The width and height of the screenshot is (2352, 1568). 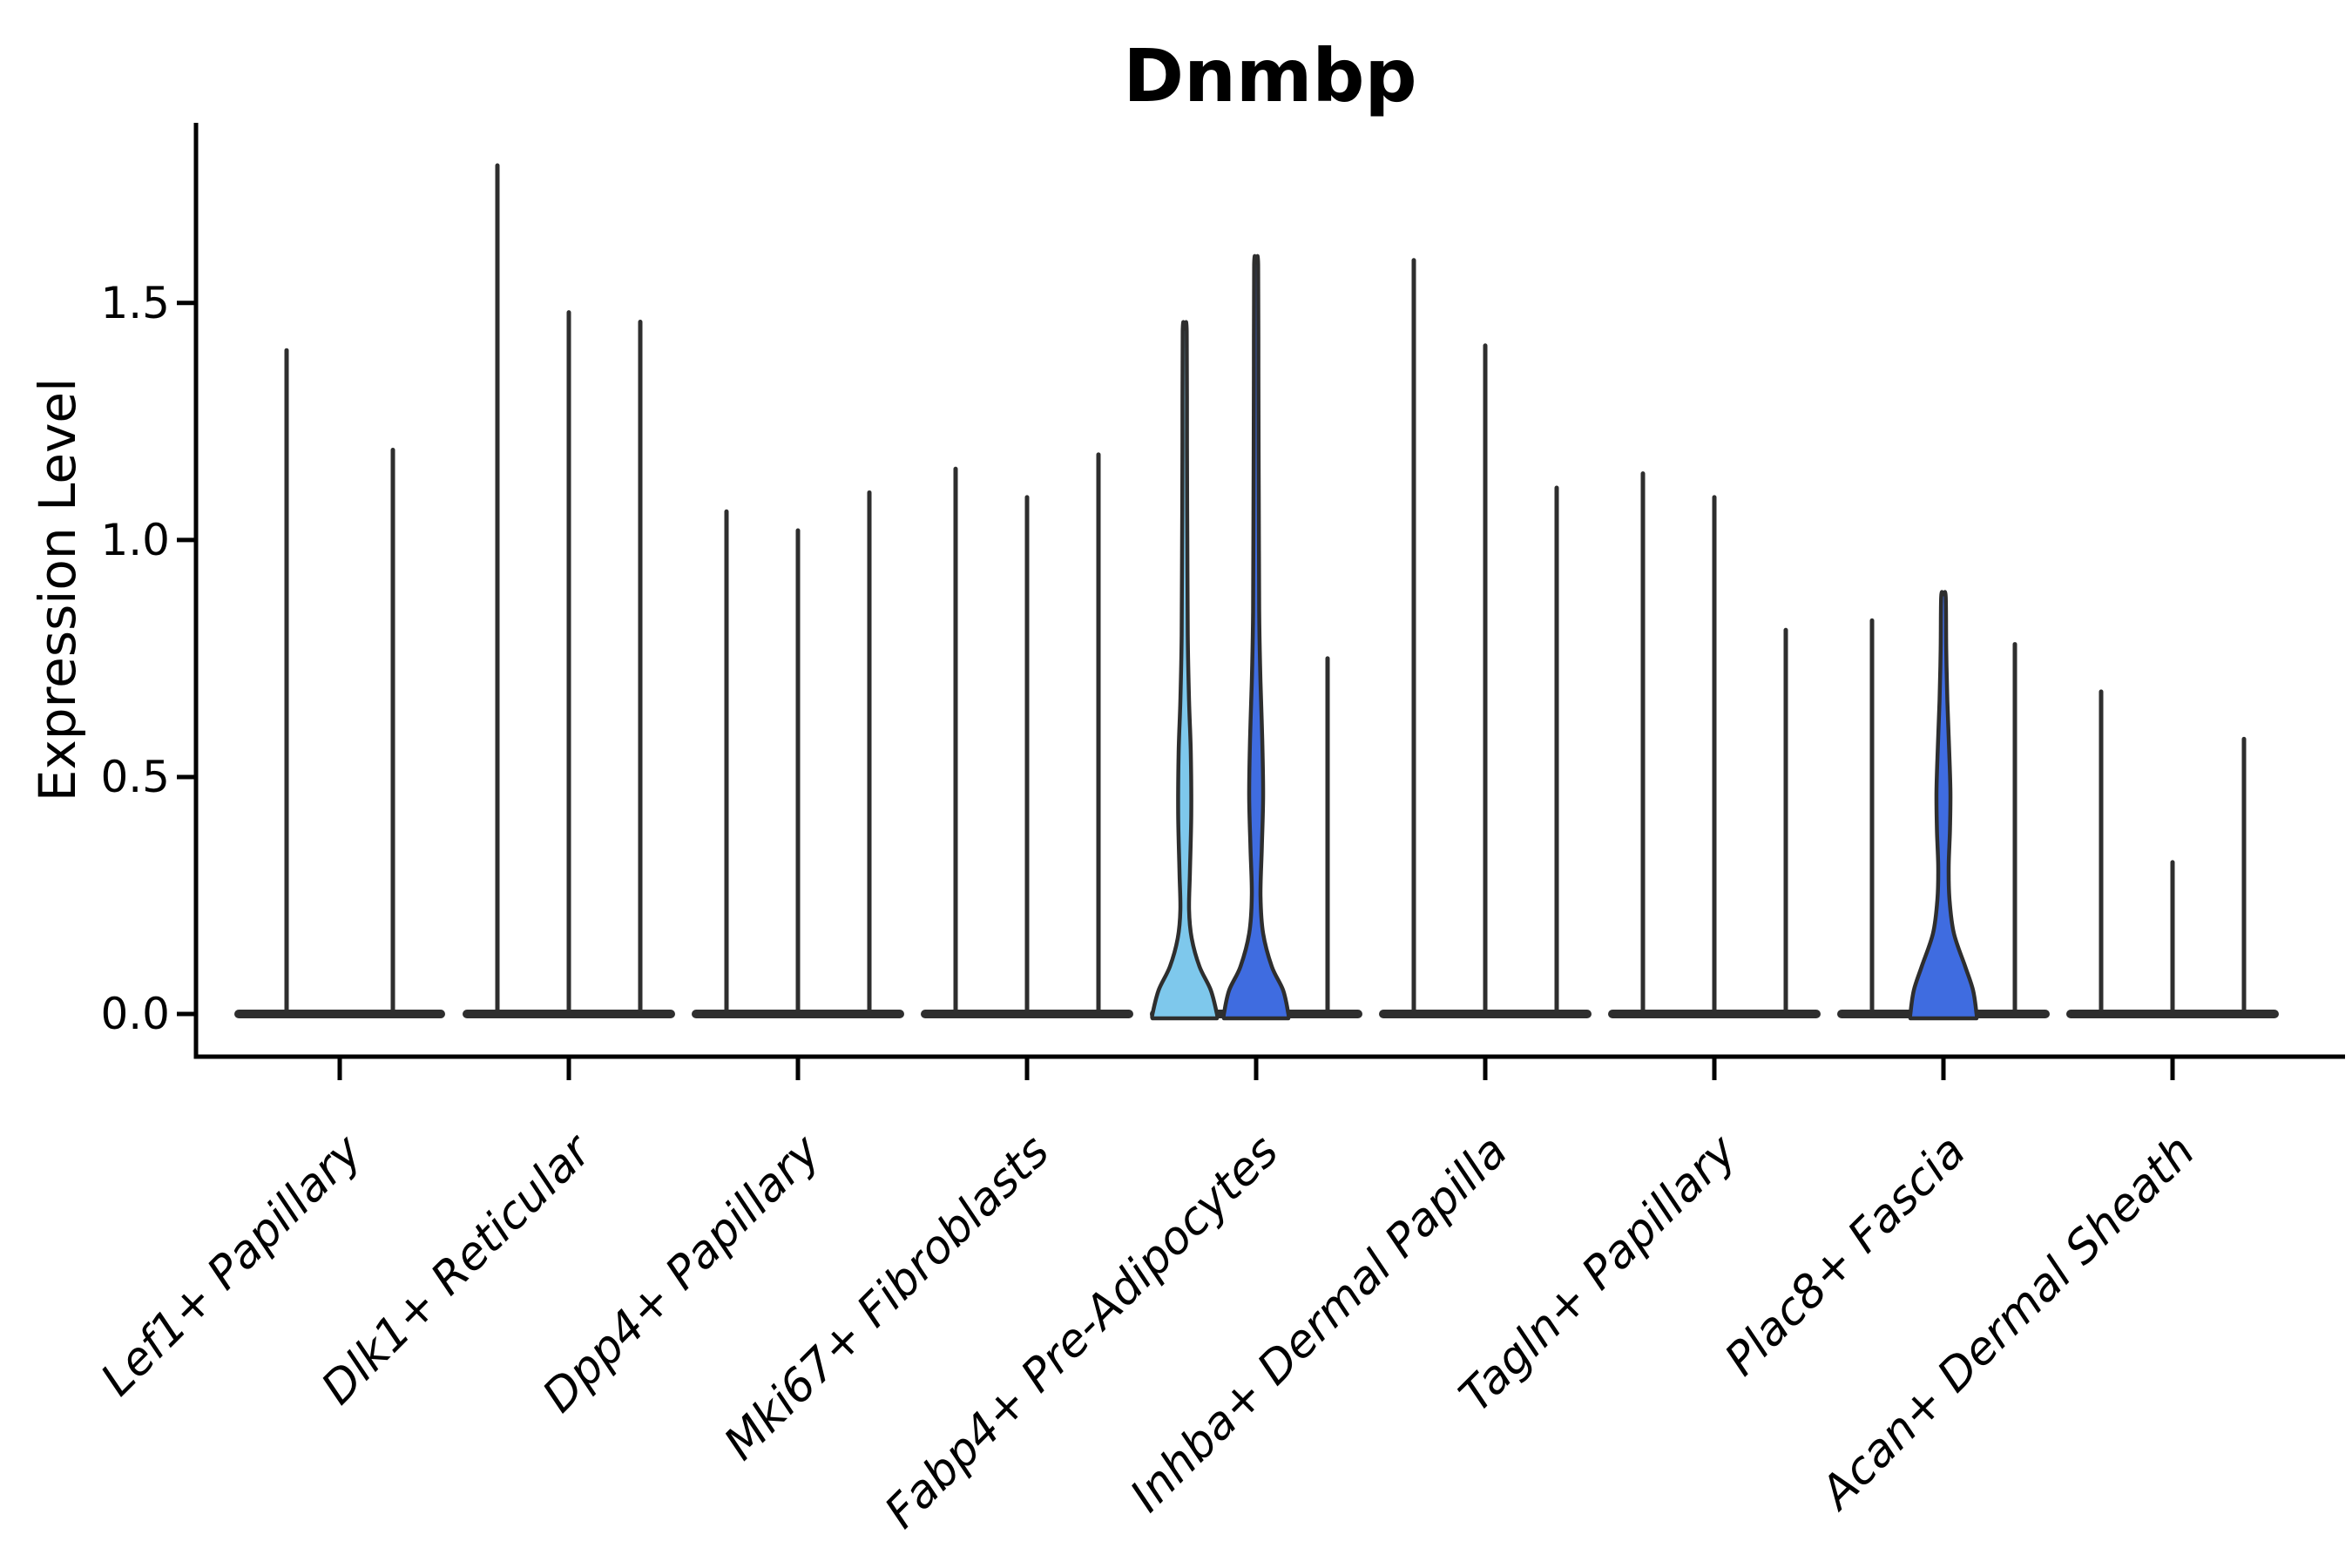 What do you see at coordinates (135, 1014) in the screenshot?
I see `y-tick-label: 0.0` at bounding box center [135, 1014].